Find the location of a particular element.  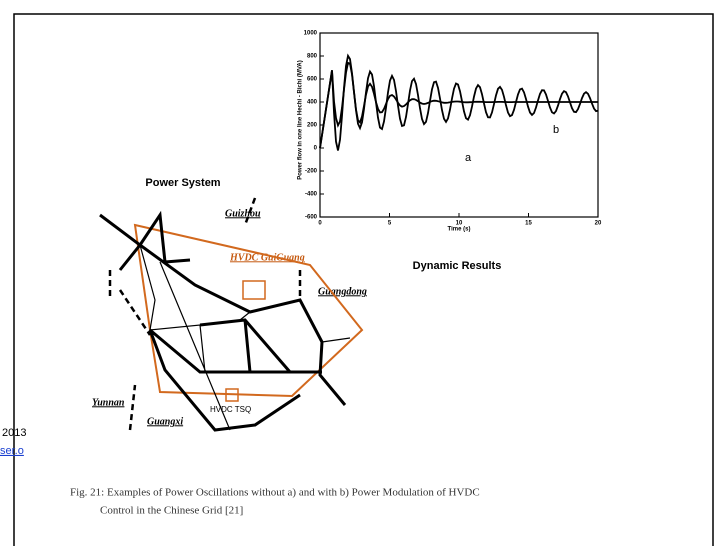

y-tick-label: -200 is located at coordinates (311, 172).